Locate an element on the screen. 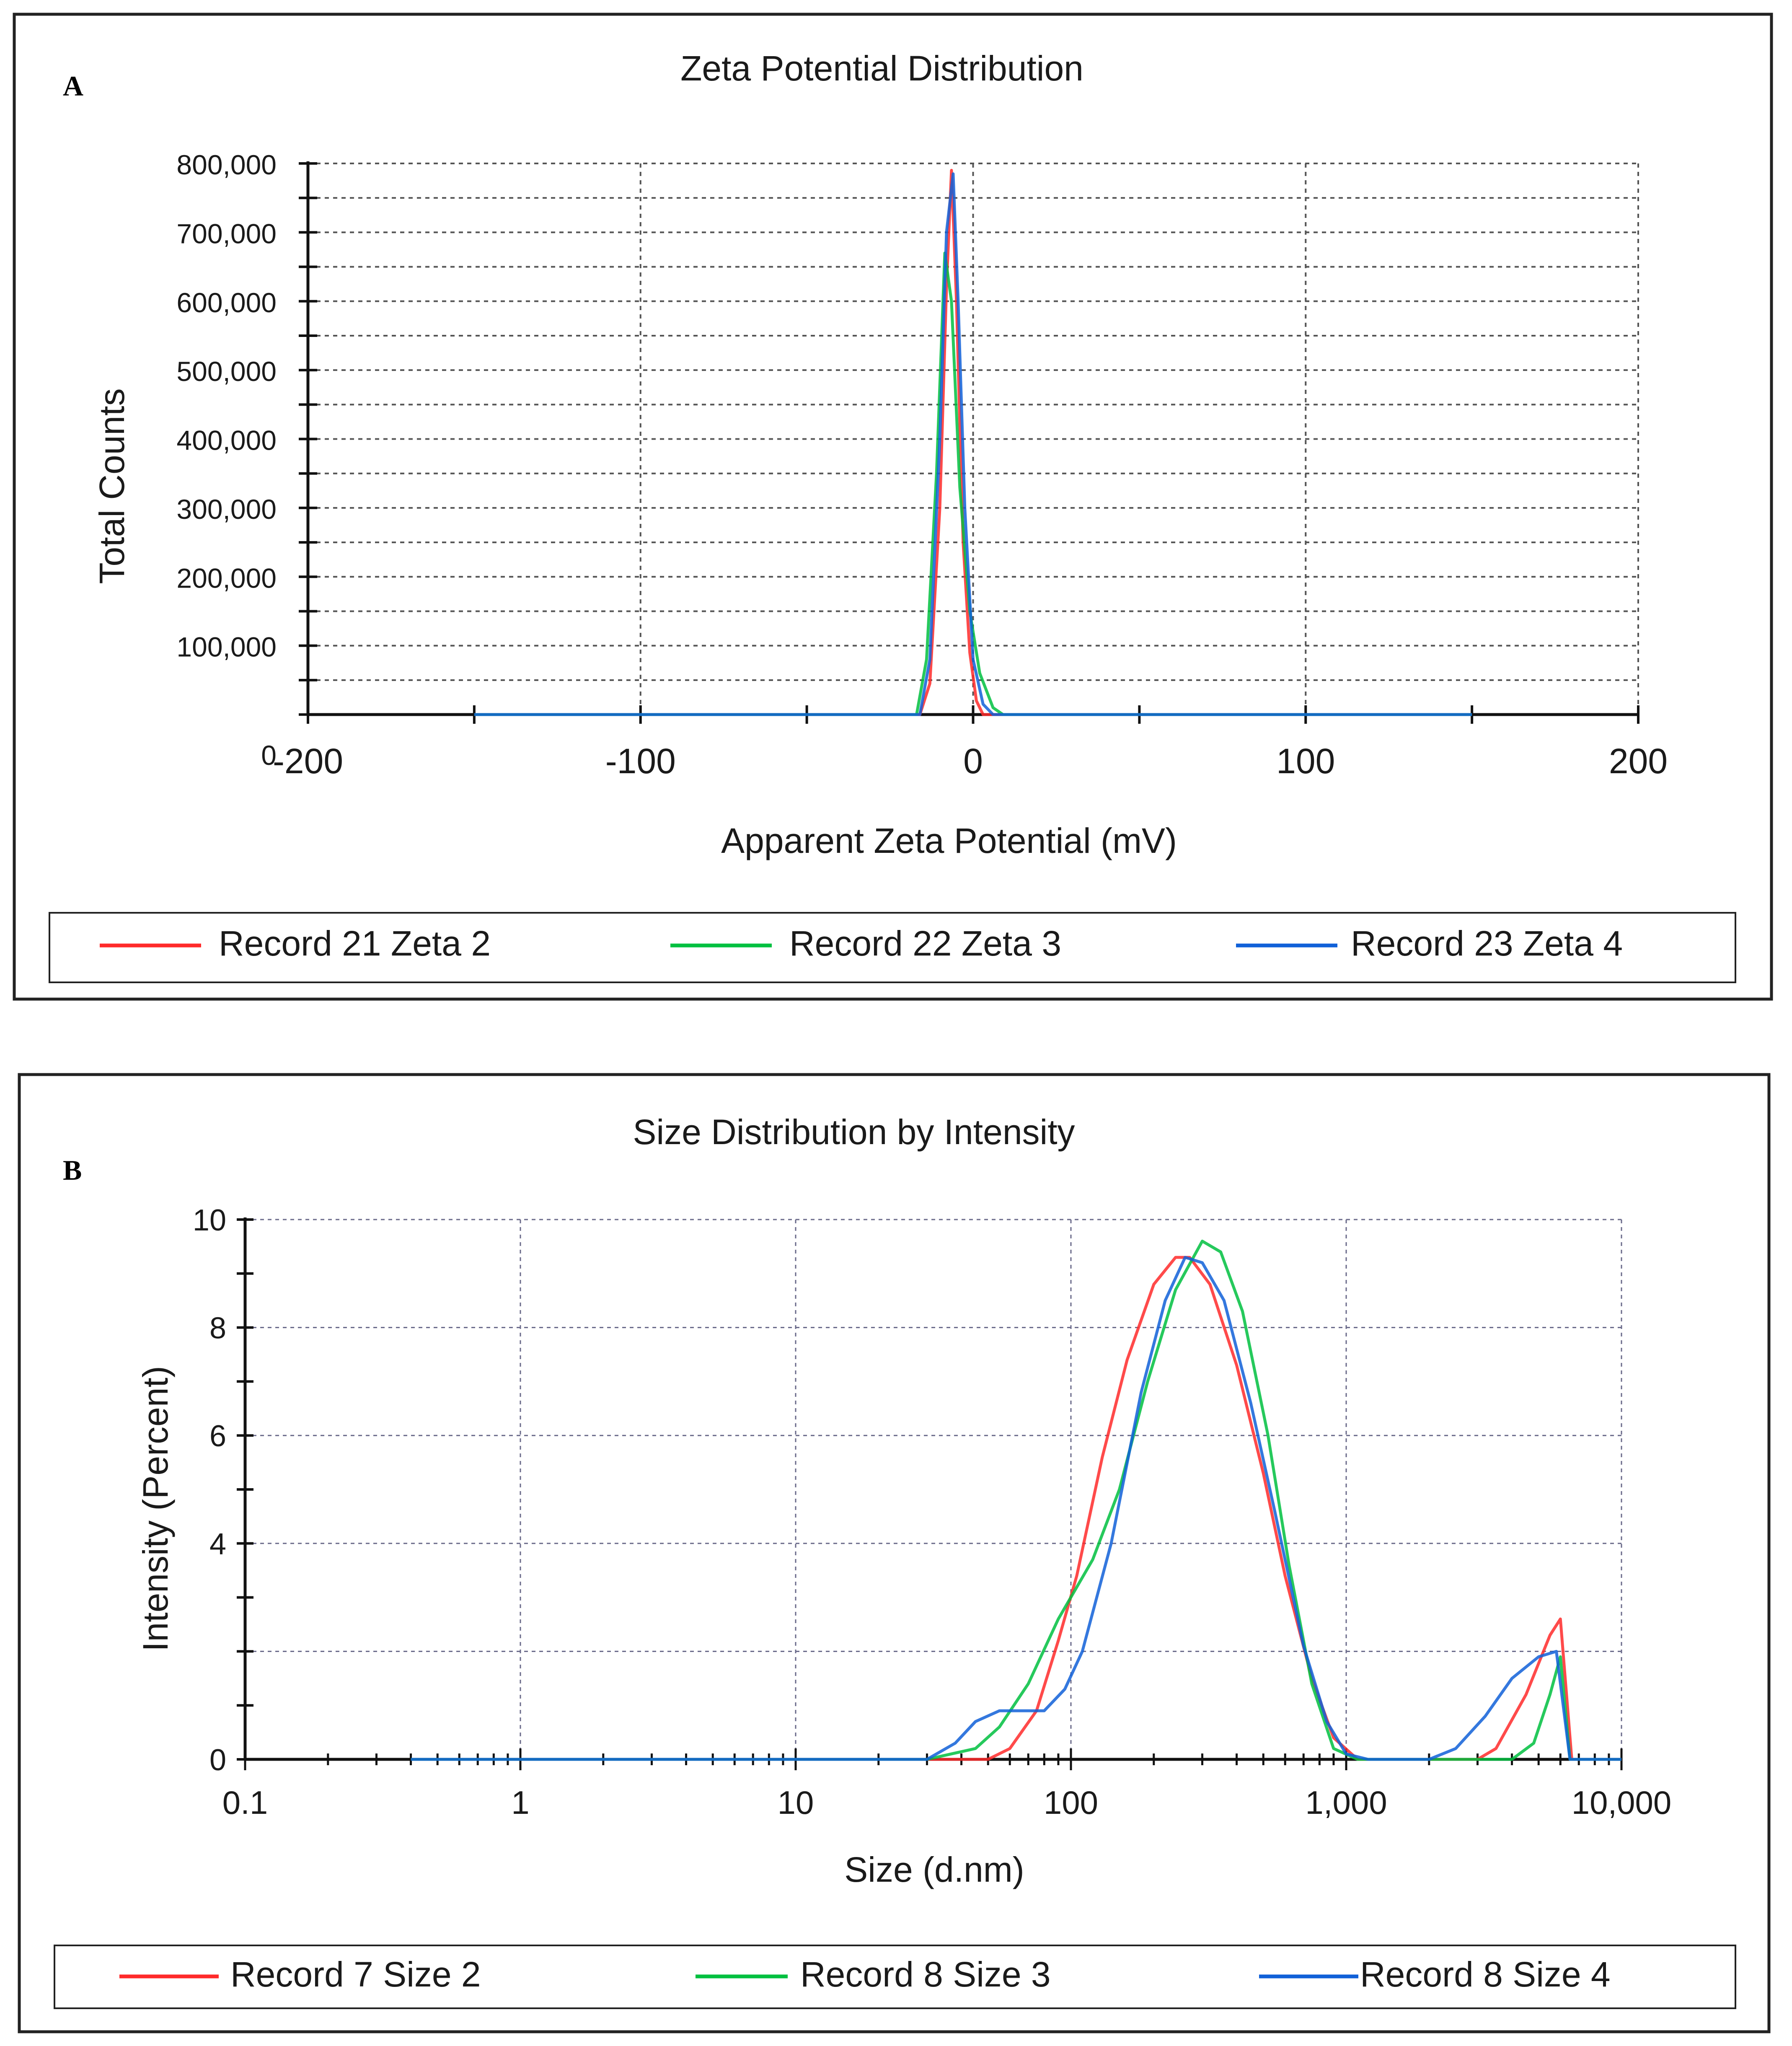 The width and height of the screenshot is (1792, 2046). y-tick-label-400-000: 400,000 is located at coordinates (226, 441).